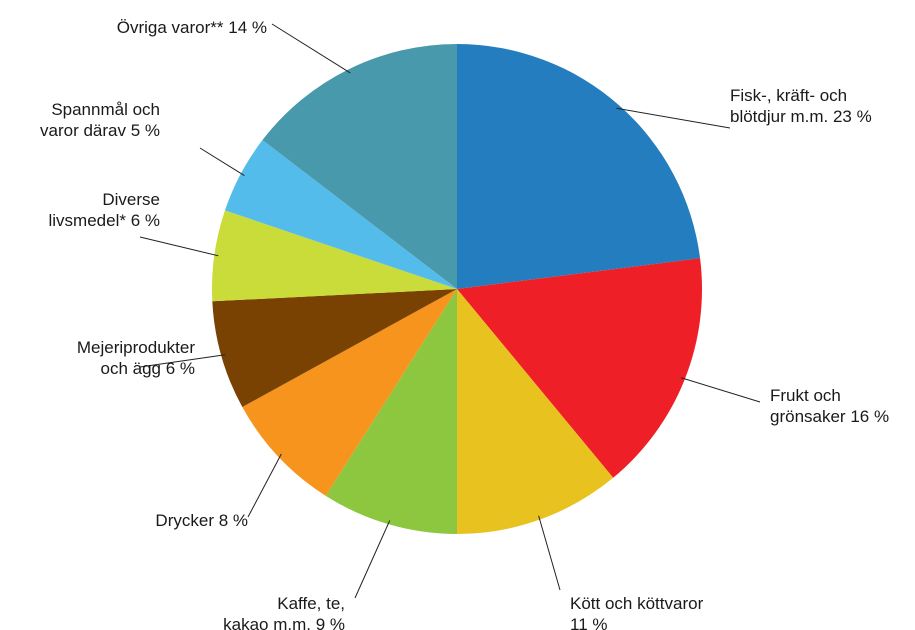 The width and height of the screenshot is (915, 630). Describe the element at coordinates (105, 220) in the screenshot. I see `slice-label-line: livsmedel* 6 %` at that location.